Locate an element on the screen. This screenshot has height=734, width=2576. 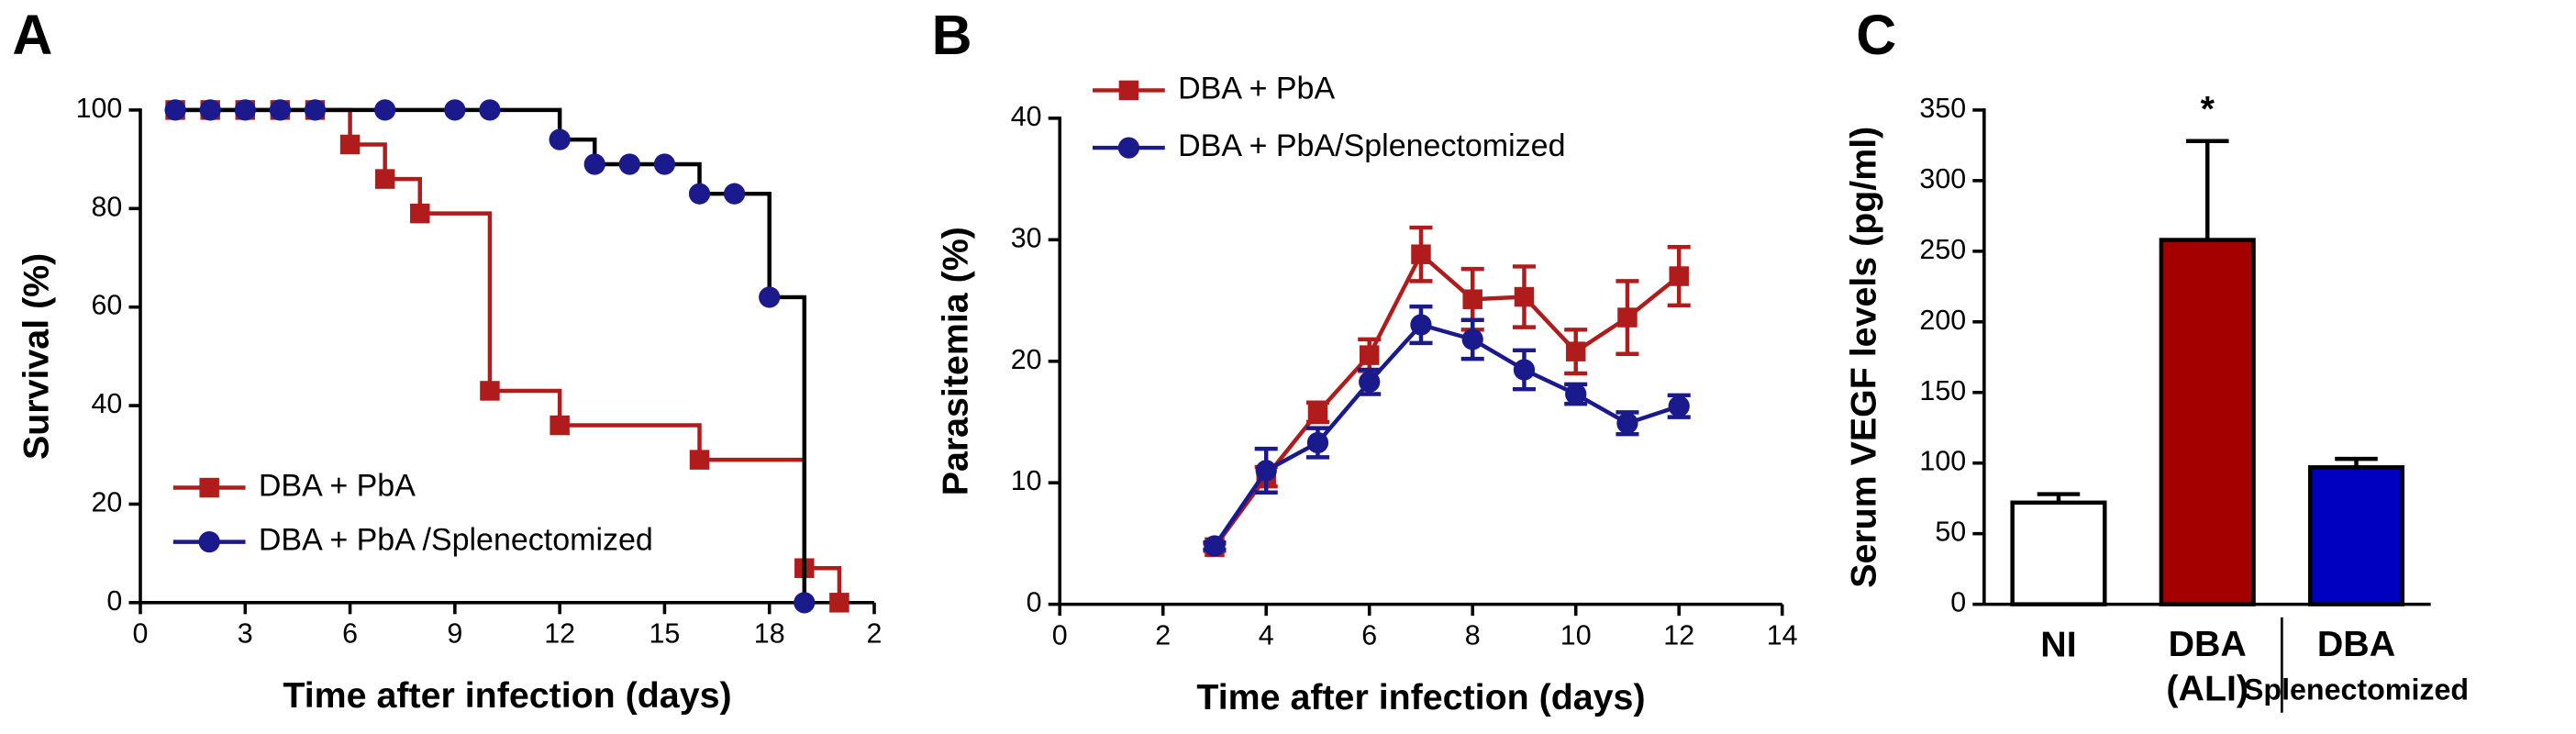
x-tick-label: 9 is located at coordinates (454, 634).